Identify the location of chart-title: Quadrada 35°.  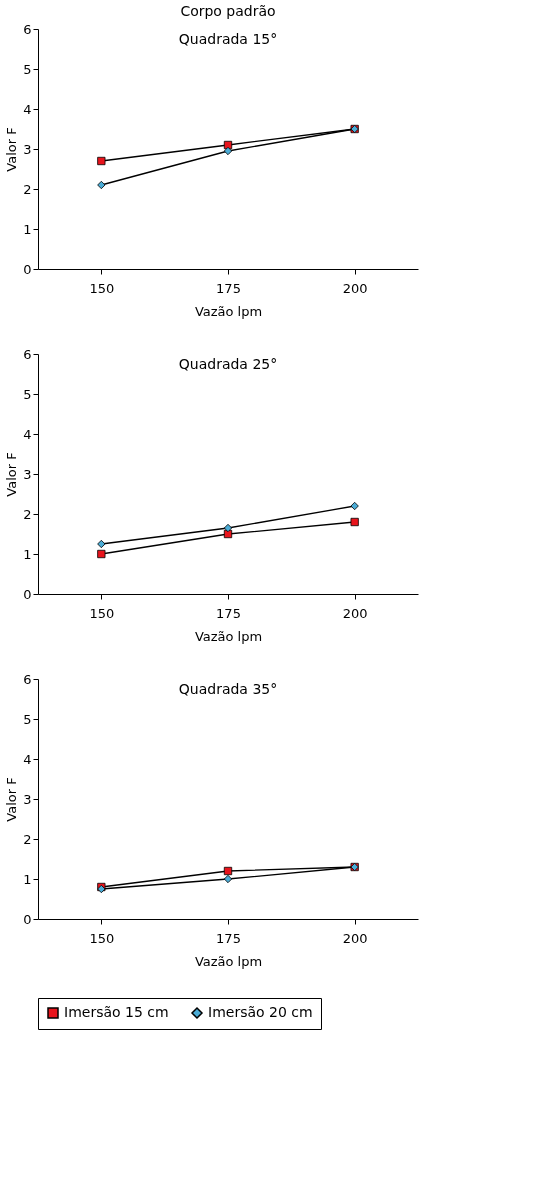
(228, 689).